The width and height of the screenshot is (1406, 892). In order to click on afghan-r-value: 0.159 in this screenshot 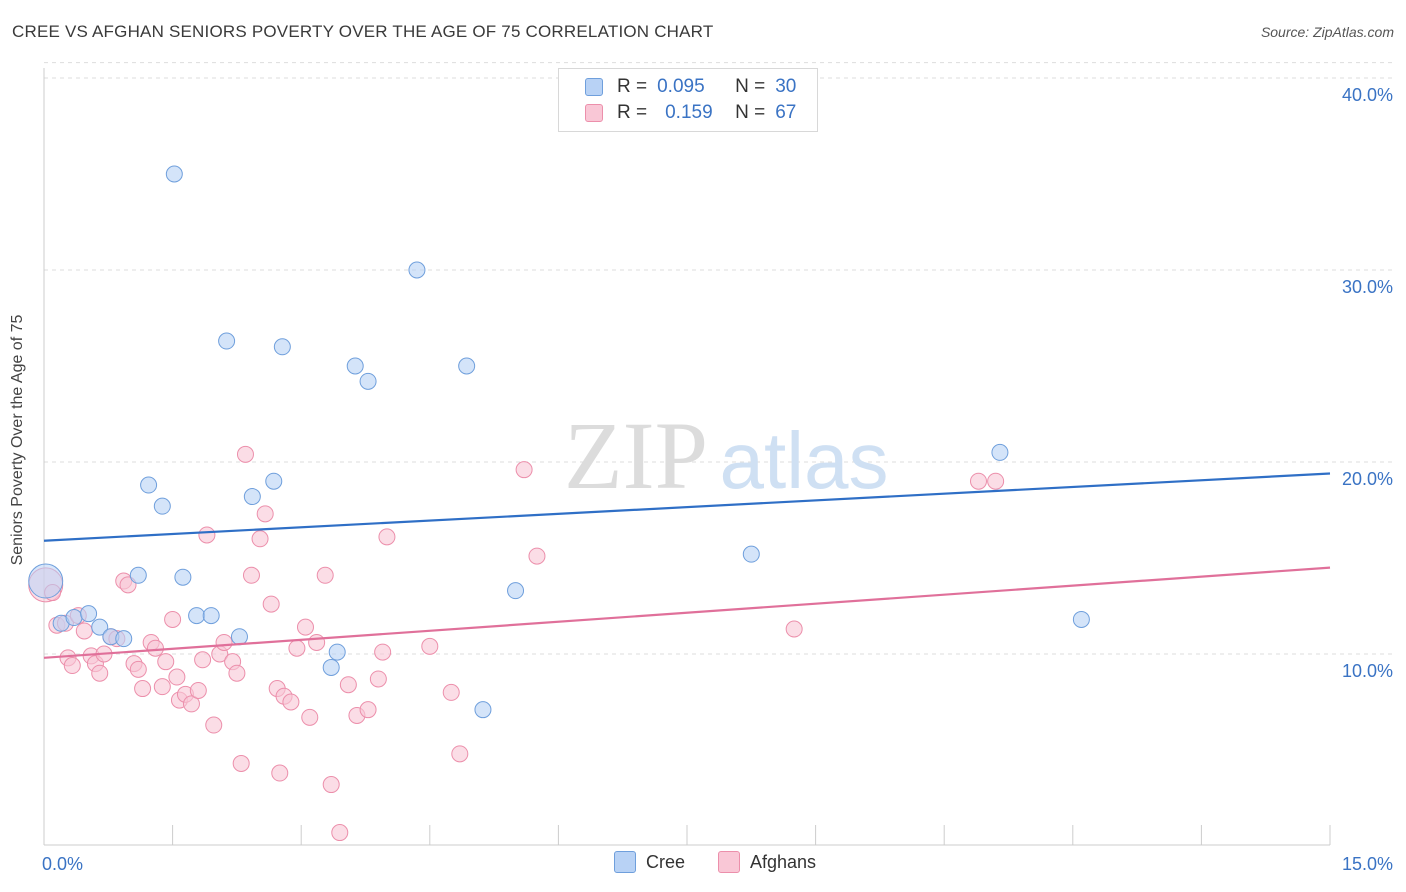, I will do `click(689, 112)`.